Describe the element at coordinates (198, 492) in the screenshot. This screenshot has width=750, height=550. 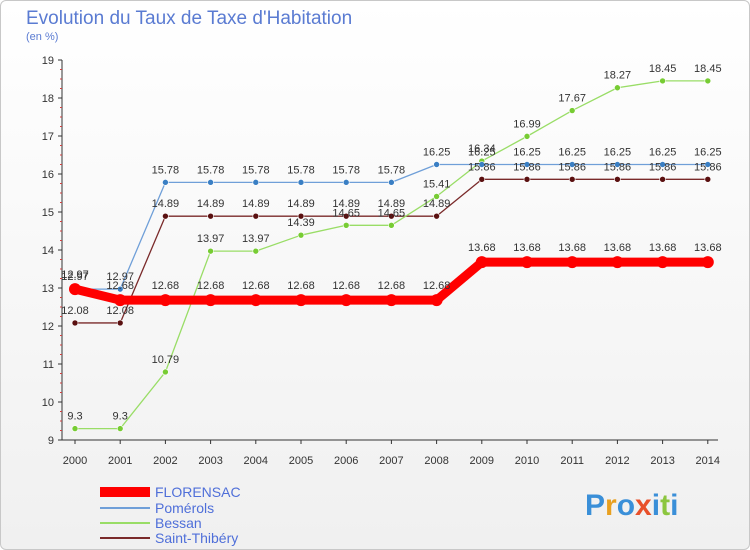
I see `legend-label: FLORENSAC` at that location.